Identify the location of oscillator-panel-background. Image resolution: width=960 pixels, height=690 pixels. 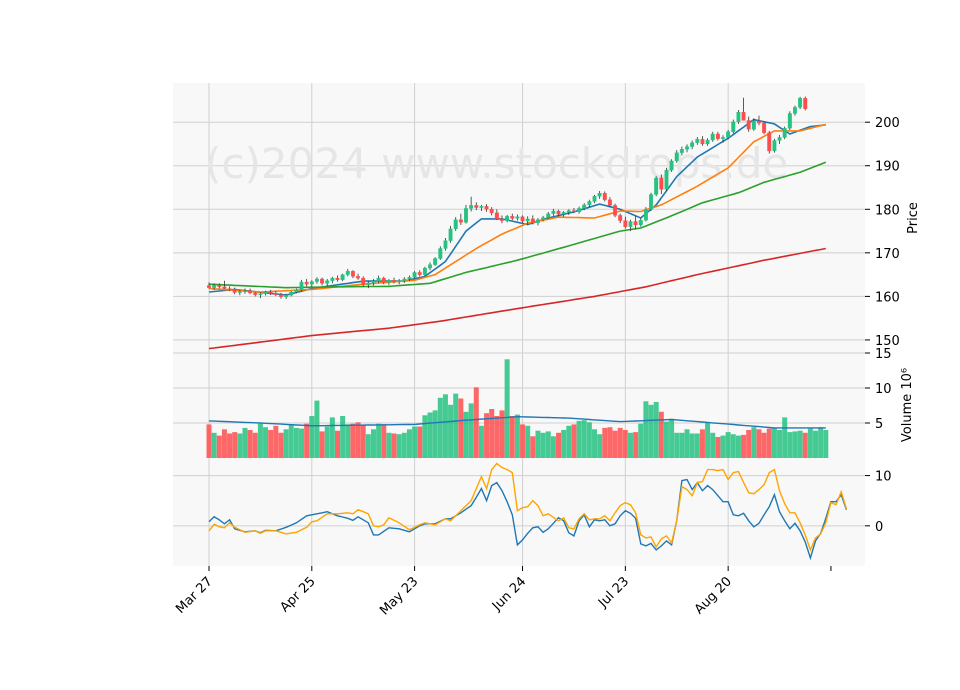
(519, 512).